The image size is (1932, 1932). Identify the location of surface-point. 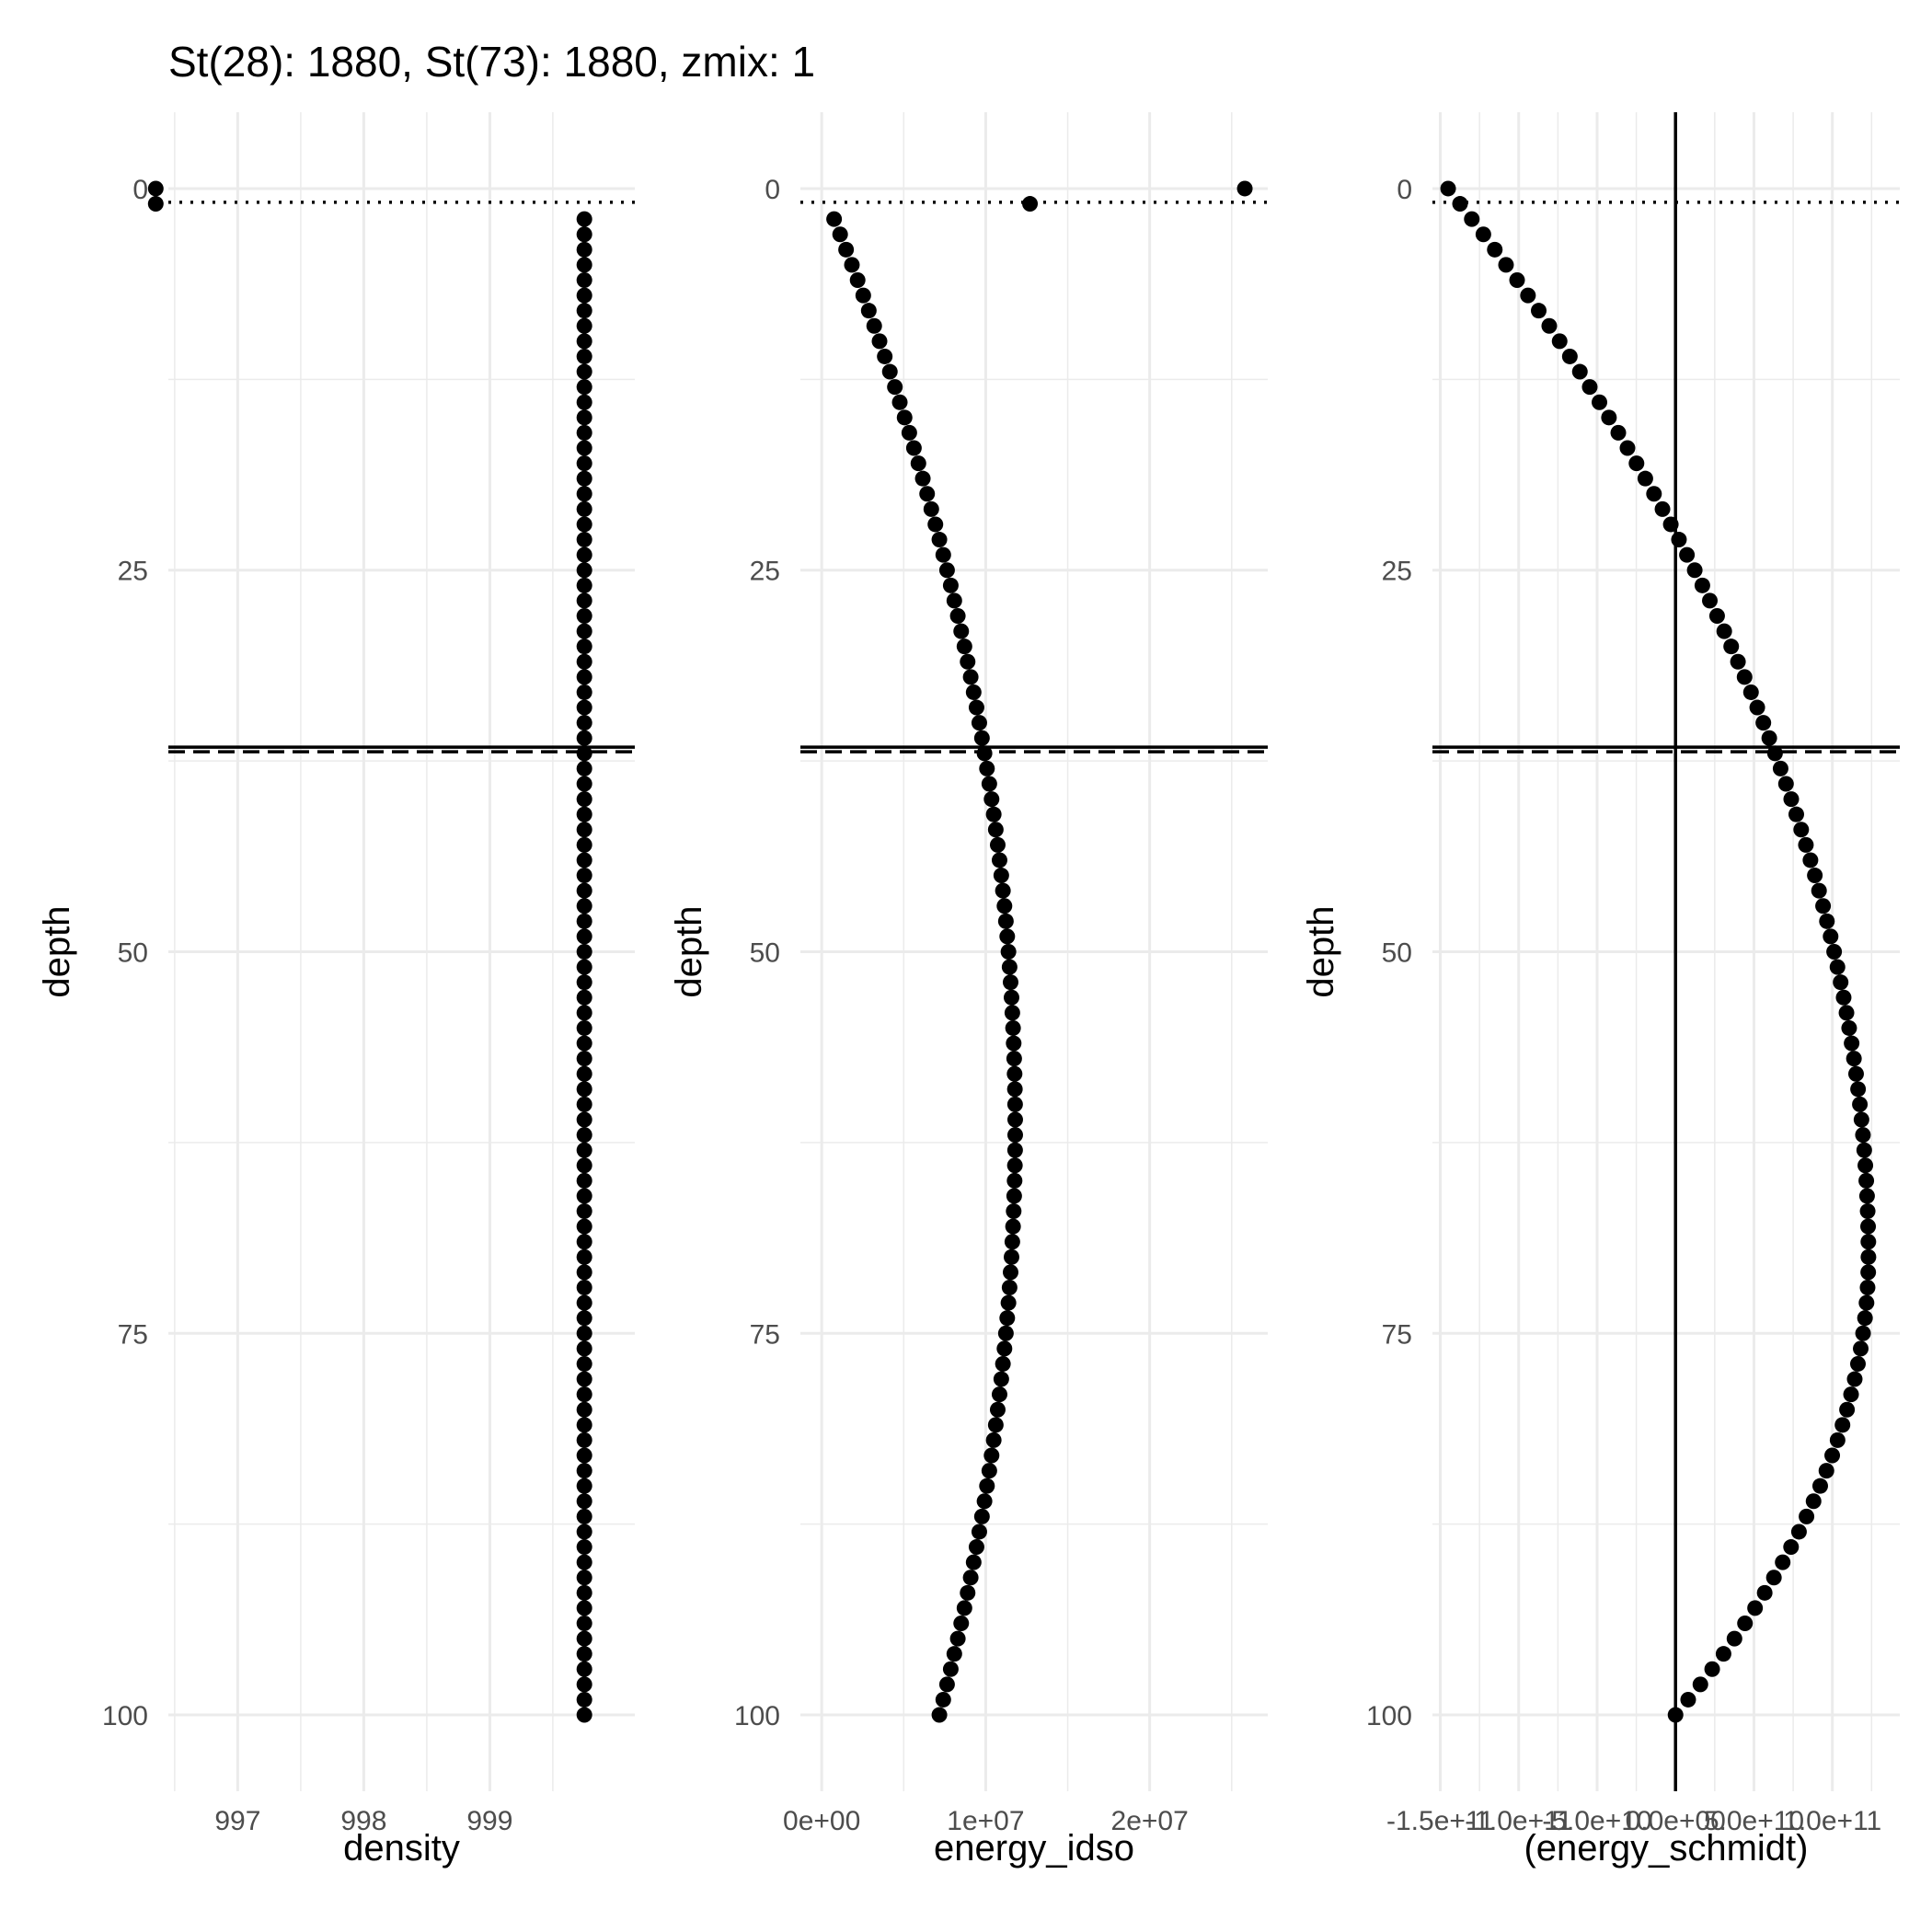
(1244, 188).